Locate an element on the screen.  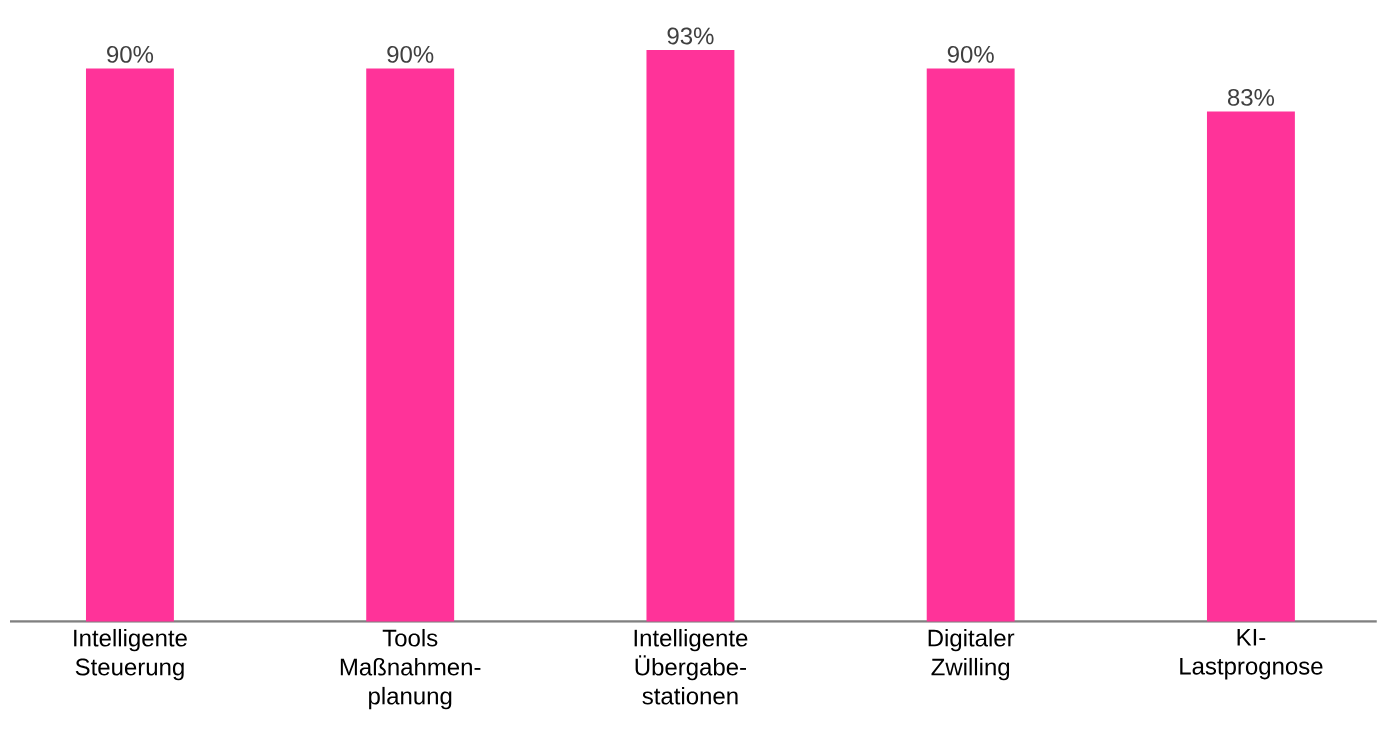
x-tick-label: KI-Lastprognose is located at coordinates (1251, 654).